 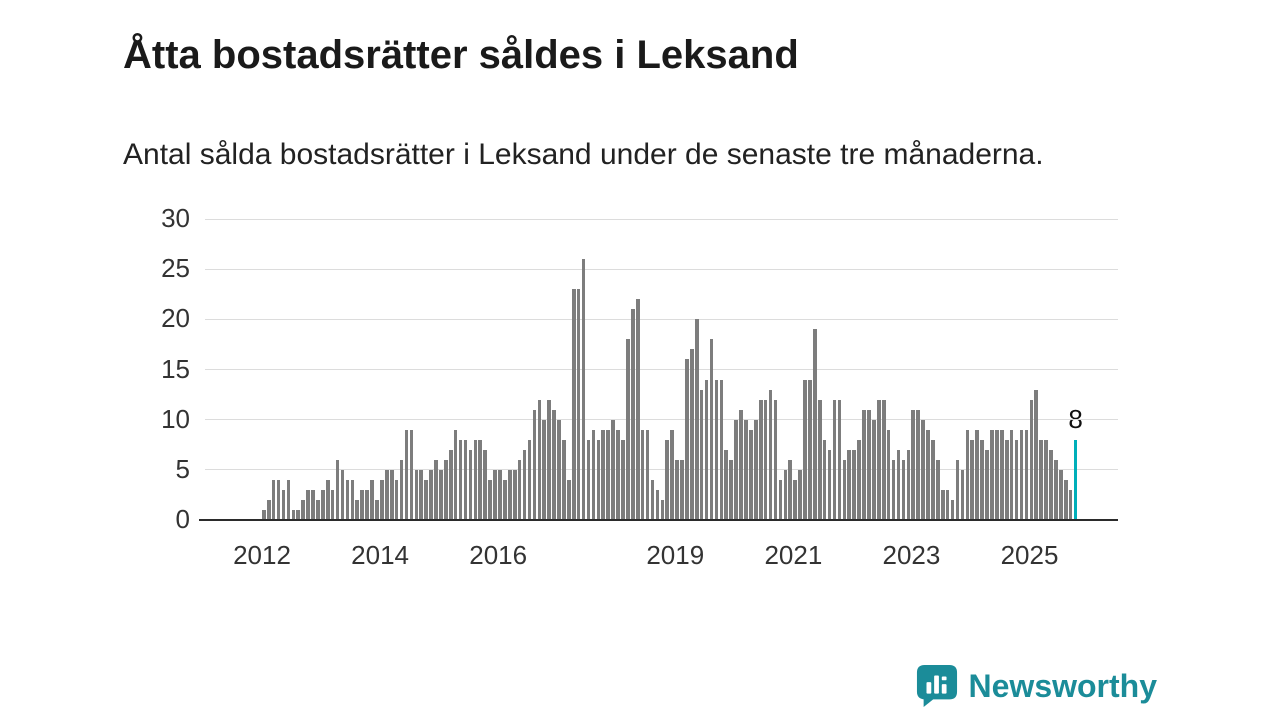 What do you see at coordinates (461, 54) in the screenshot?
I see `page-title: Åtta bostadsrätter såldes i Leksand` at bounding box center [461, 54].